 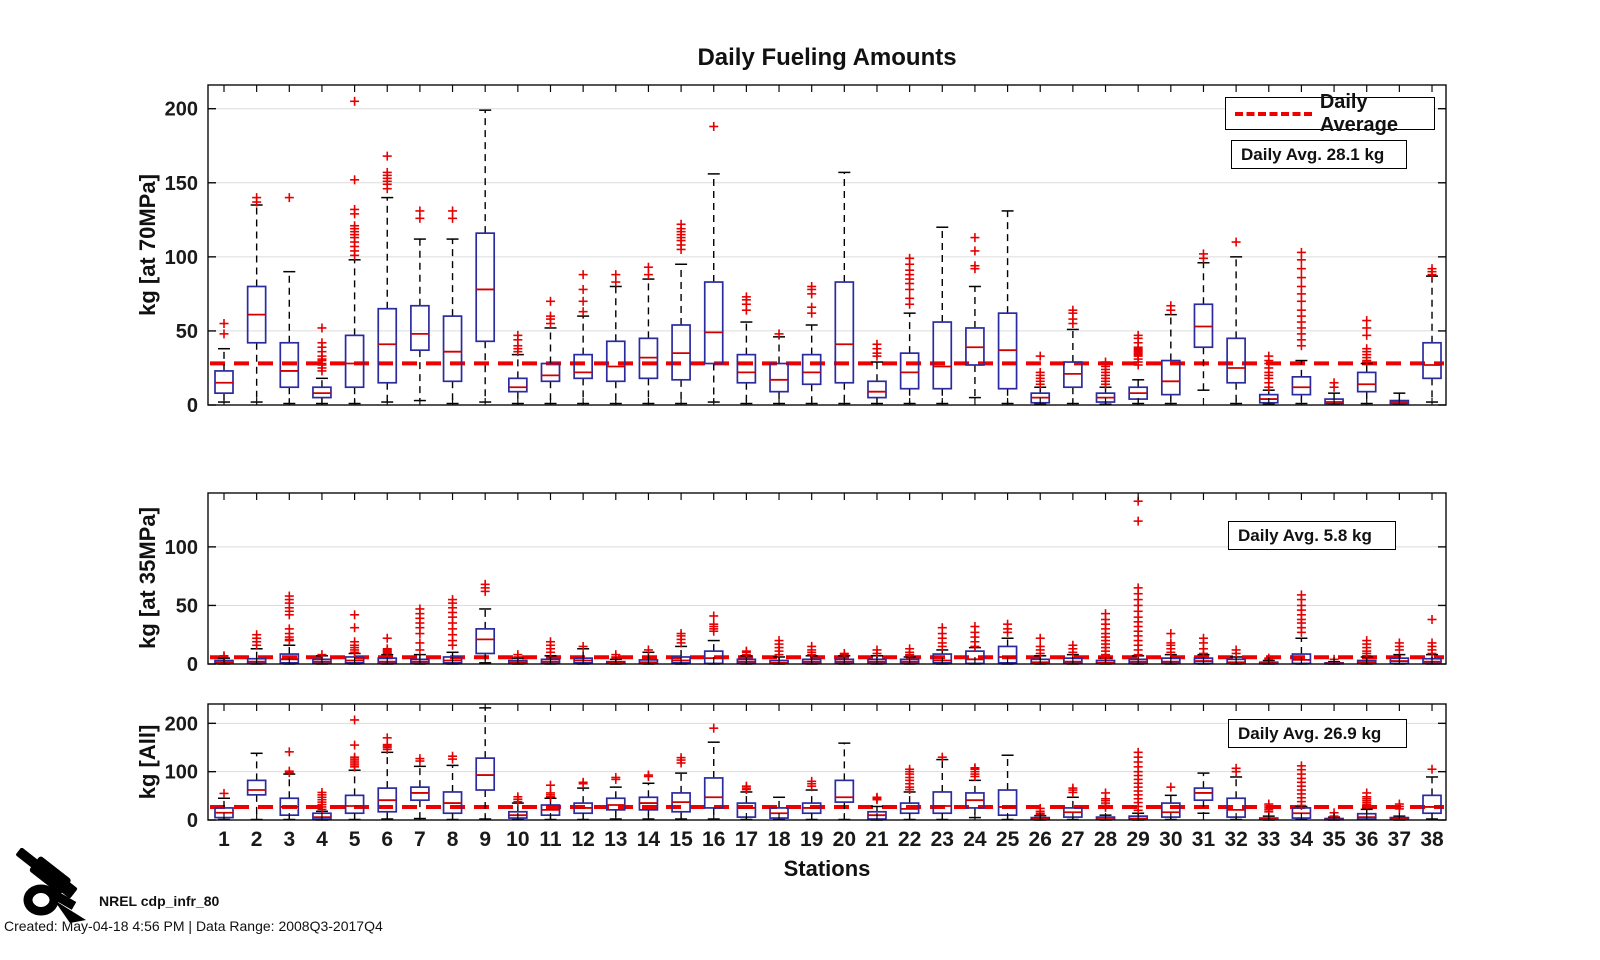 I want to click on daily-avg-annotation-70mpa: Daily Avg. 28.1 kg, so click(x=1319, y=154).